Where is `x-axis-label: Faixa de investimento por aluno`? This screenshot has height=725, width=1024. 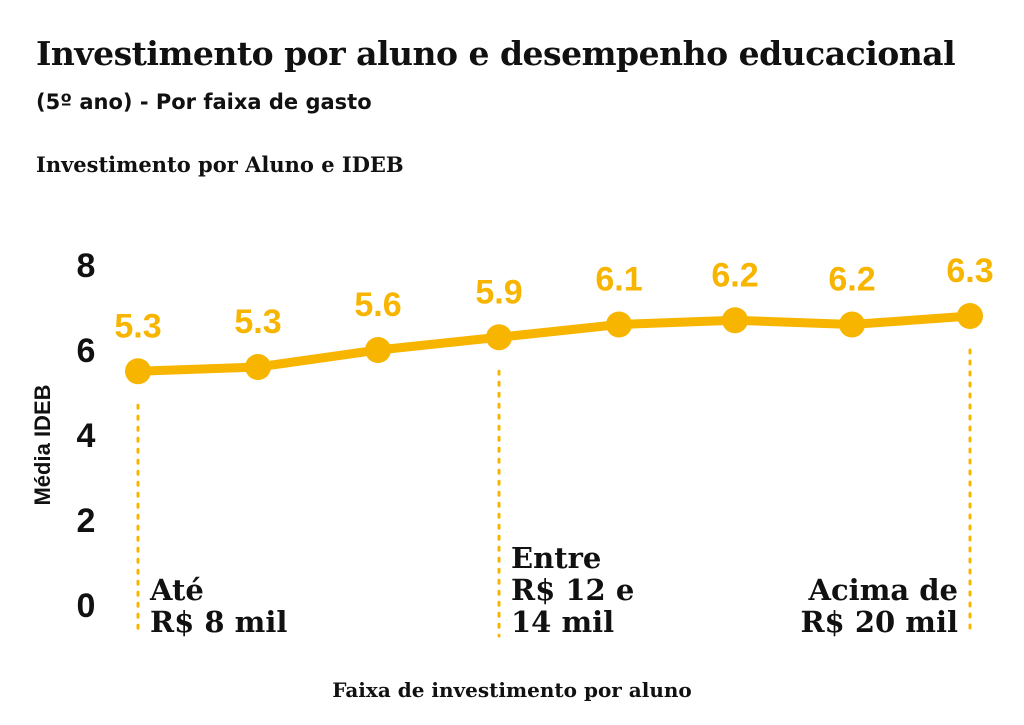 x-axis-label: Faixa de investimento por aluno is located at coordinates (512, 690).